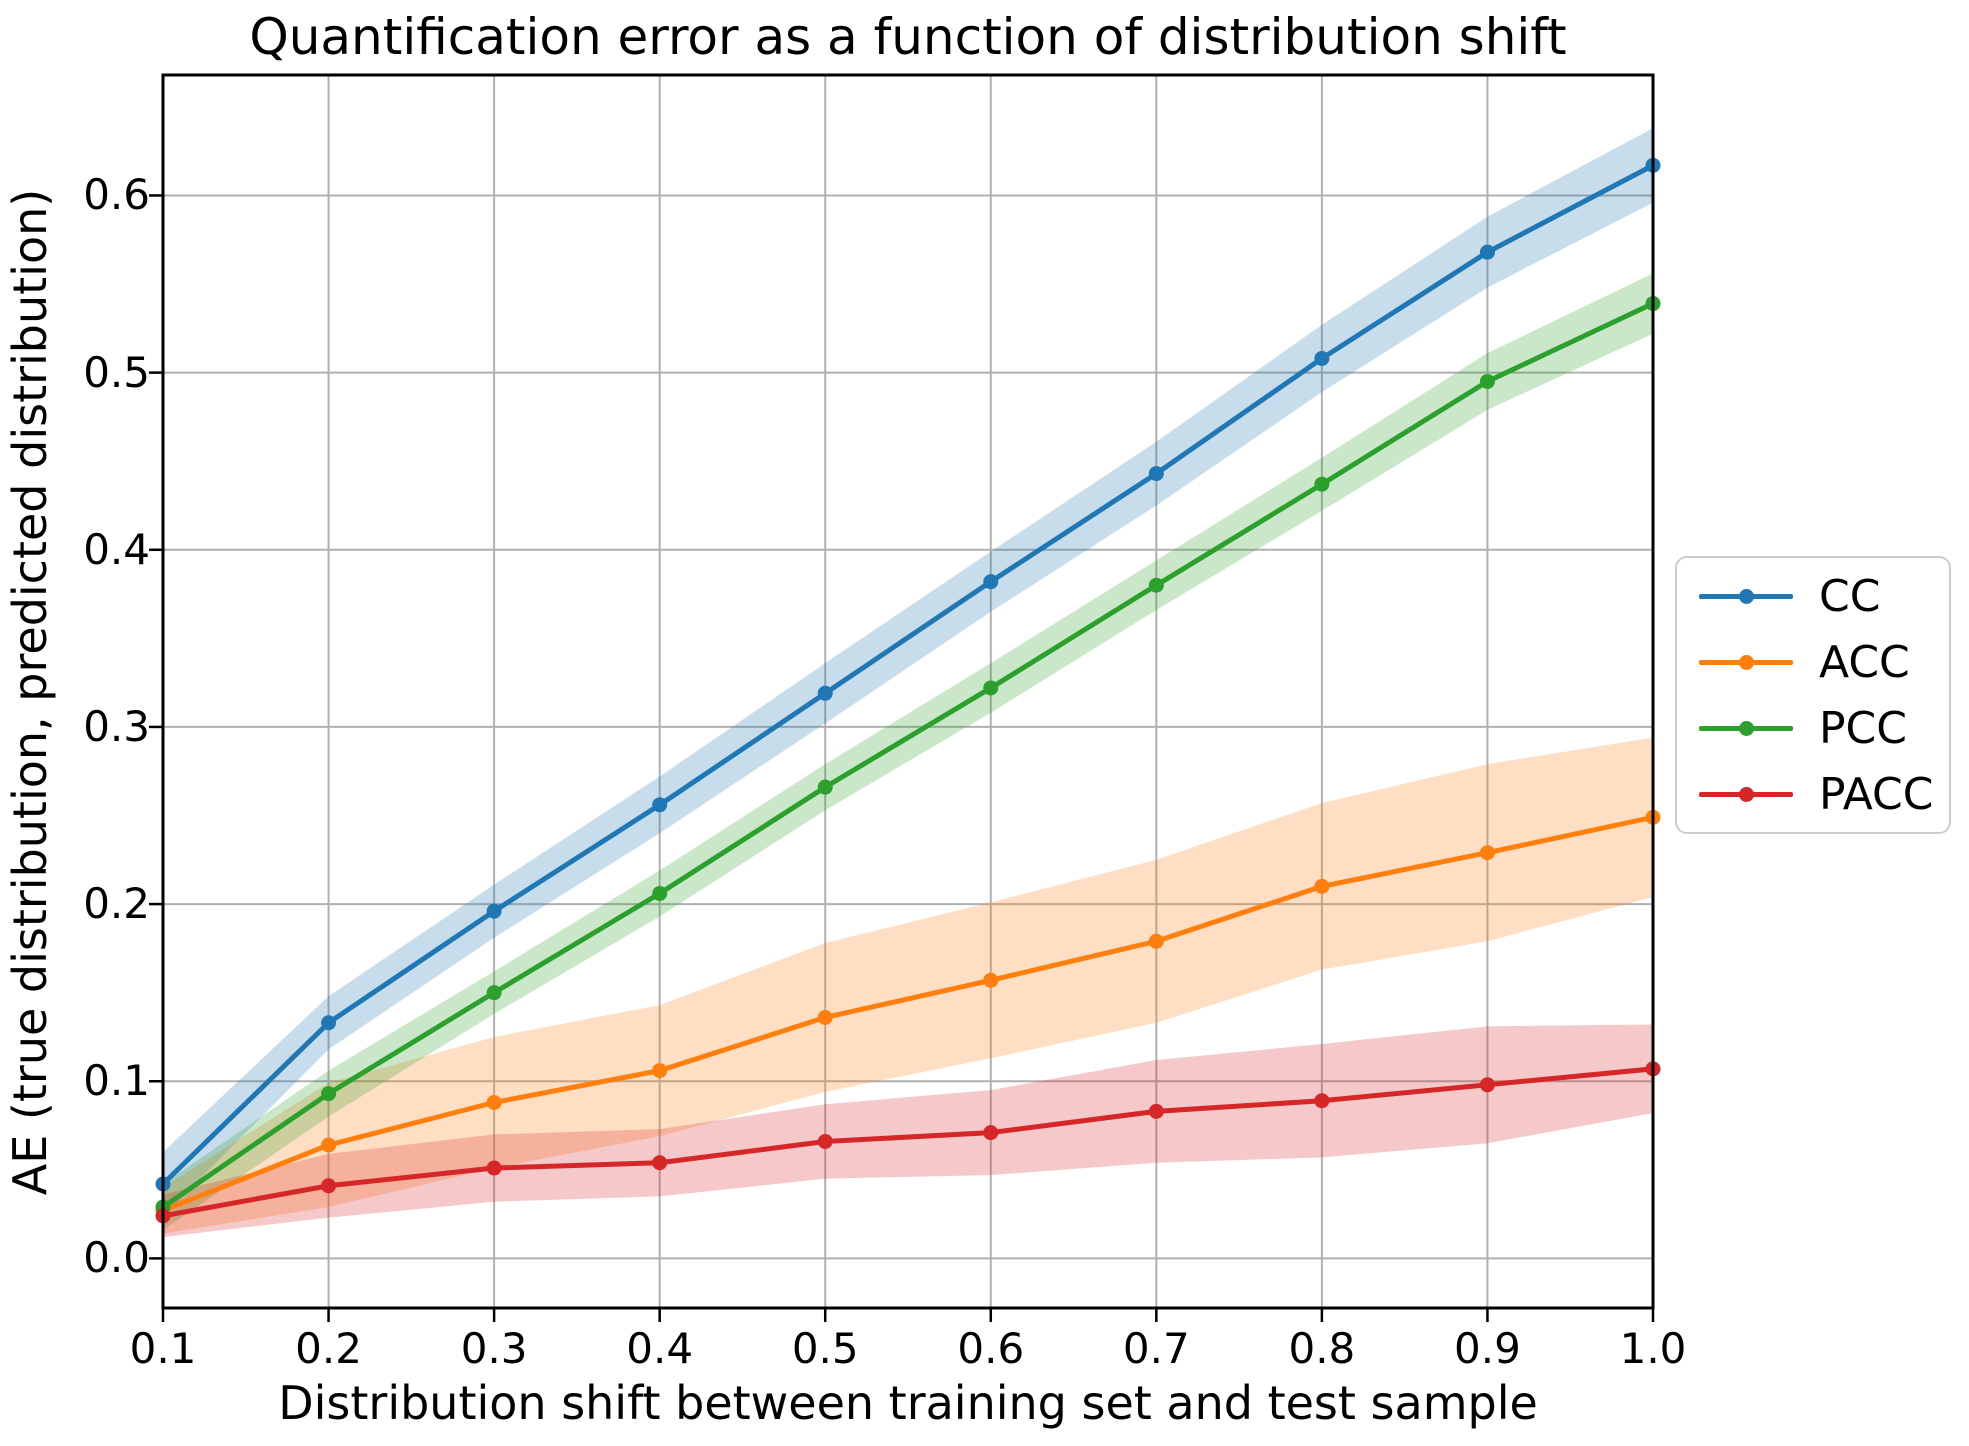 Image resolution: width=1969 pixels, height=1446 pixels. I want to click on y-tick-label: 0.4, so click(116, 549).